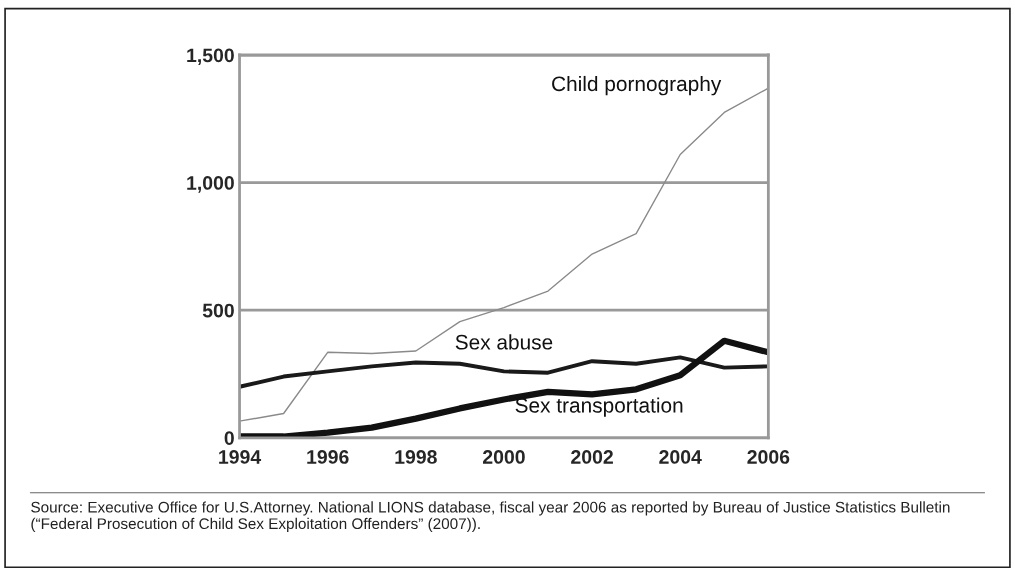 The width and height of the screenshot is (1015, 573). I want to click on y-tick-label: 0, so click(229, 438).